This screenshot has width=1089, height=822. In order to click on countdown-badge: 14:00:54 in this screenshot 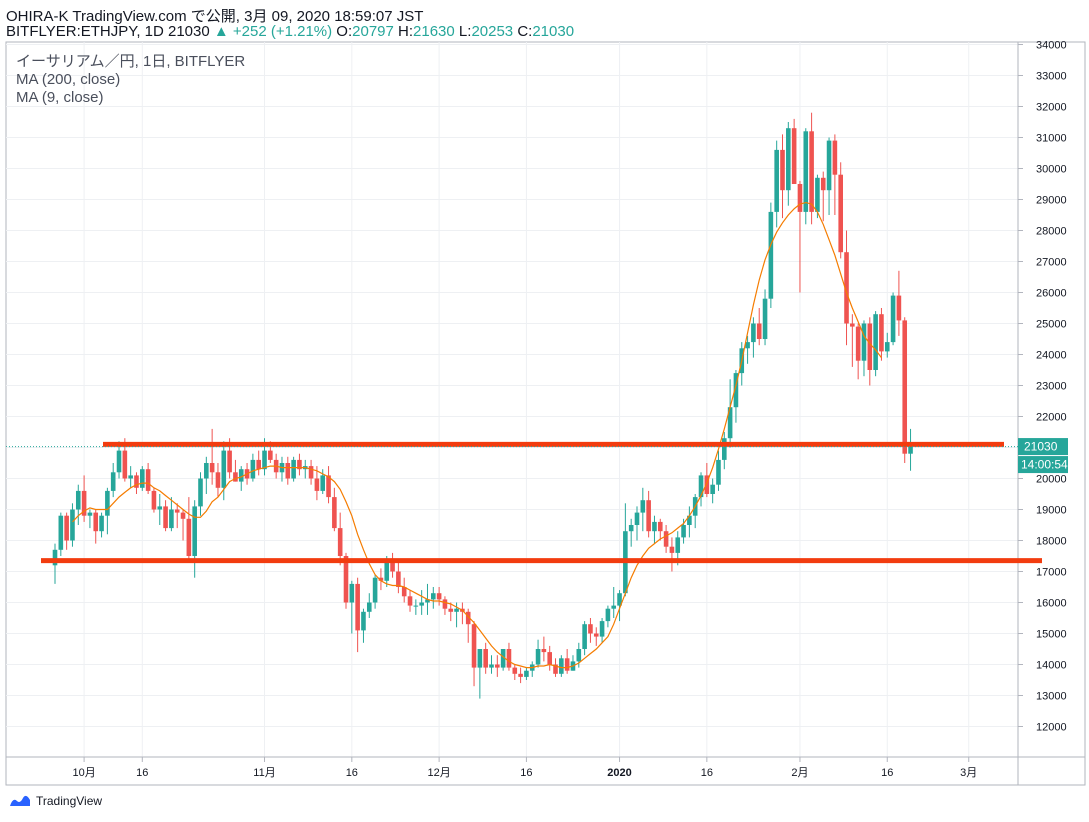, I will do `click(1043, 465)`.